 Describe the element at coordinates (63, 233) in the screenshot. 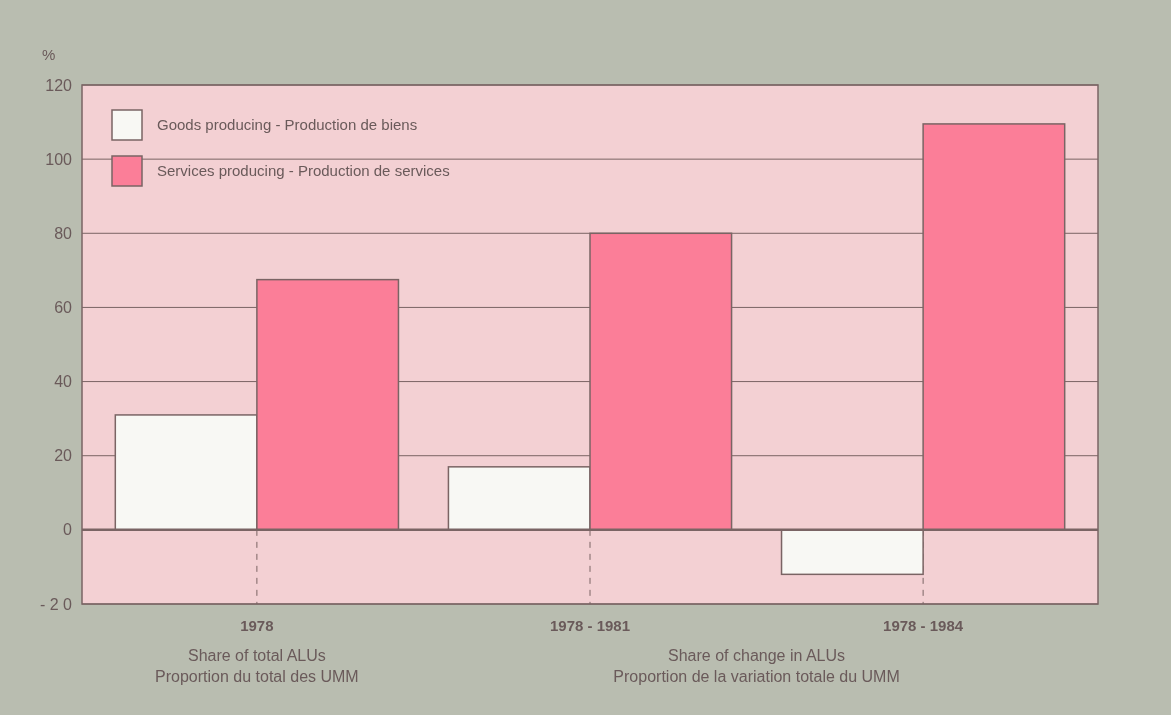

I see `y-tick-label: 80` at that location.